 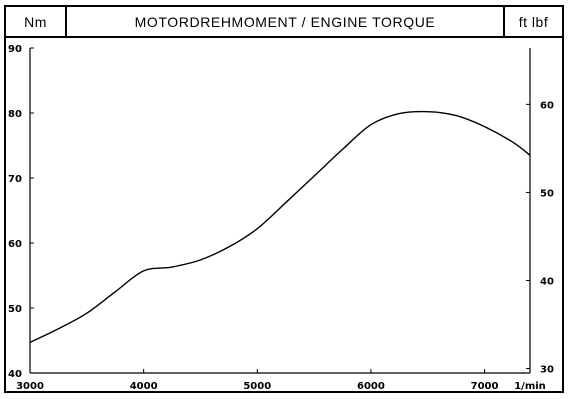 I want to click on x-tick-label: 7000, so click(x=485, y=386).